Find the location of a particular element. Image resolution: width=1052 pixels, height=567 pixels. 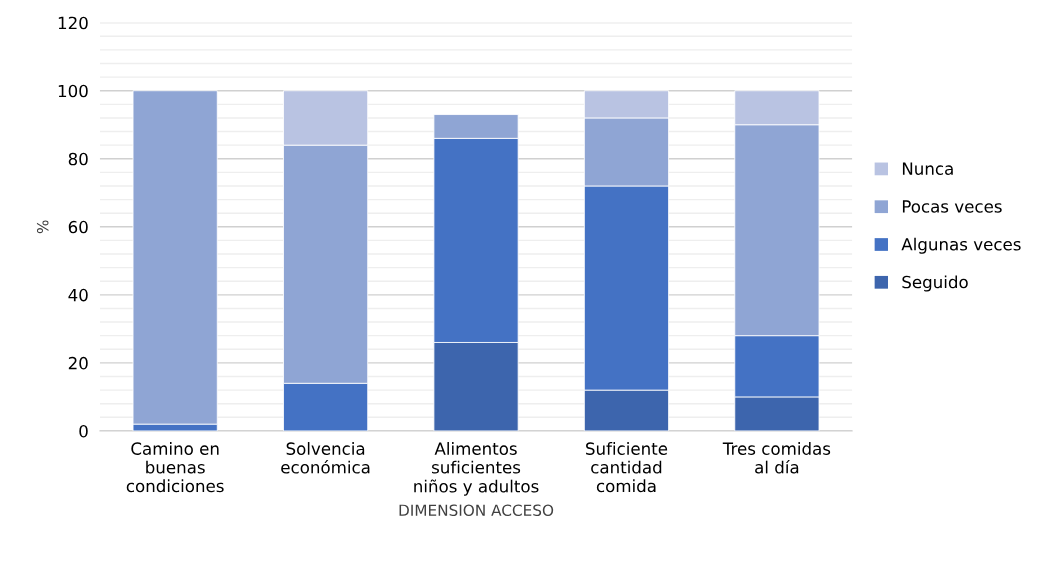

y-tick-label: 40 is located at coordinates (78, 295).